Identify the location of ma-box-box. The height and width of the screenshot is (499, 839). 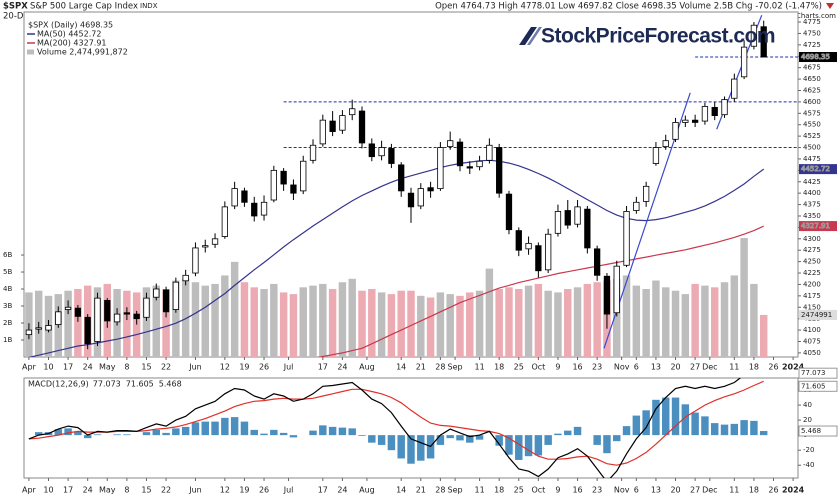
(818, 169).